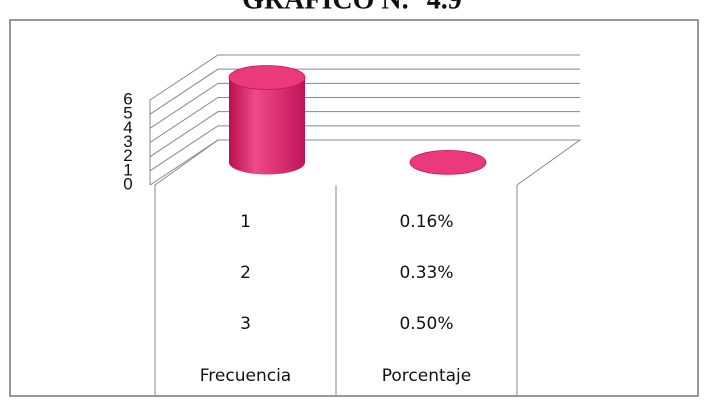 This screenshot has height=404, width=704. What do you see at coordinates (127, 127) in the screenshot?
I see `y-tick-label: 4` at bounding box center [127, 127].